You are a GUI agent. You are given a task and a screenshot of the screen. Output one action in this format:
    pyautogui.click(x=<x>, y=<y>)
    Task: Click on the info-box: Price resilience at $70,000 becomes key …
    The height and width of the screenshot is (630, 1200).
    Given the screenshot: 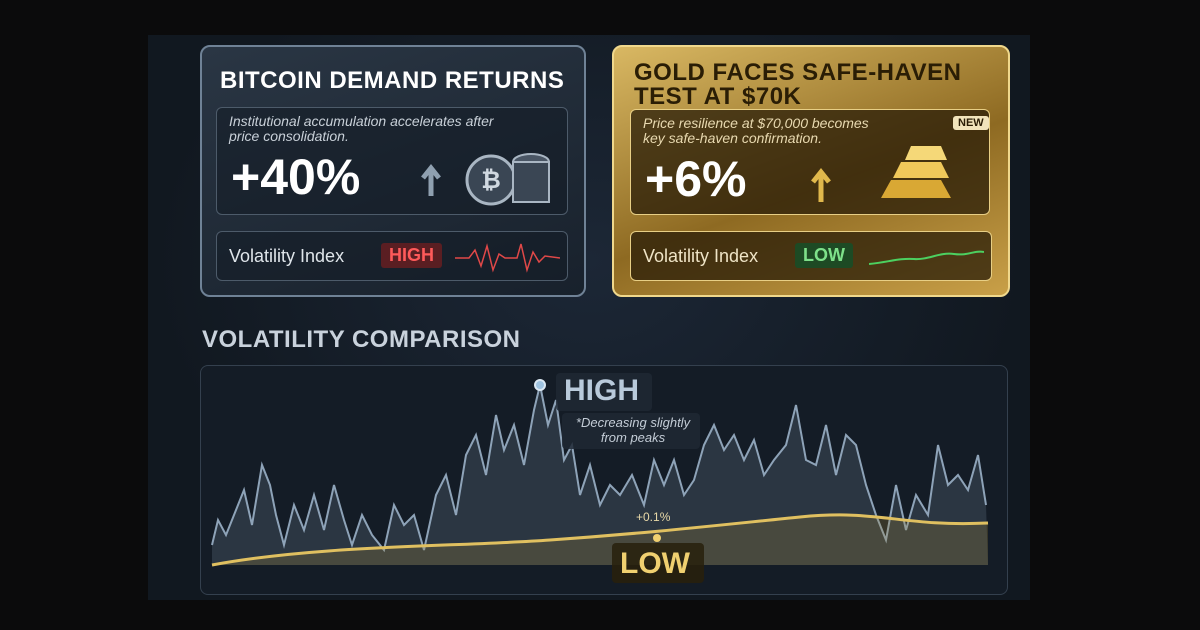 What is the action you would take?
    pyautogui.click(x=810, y=162)
    